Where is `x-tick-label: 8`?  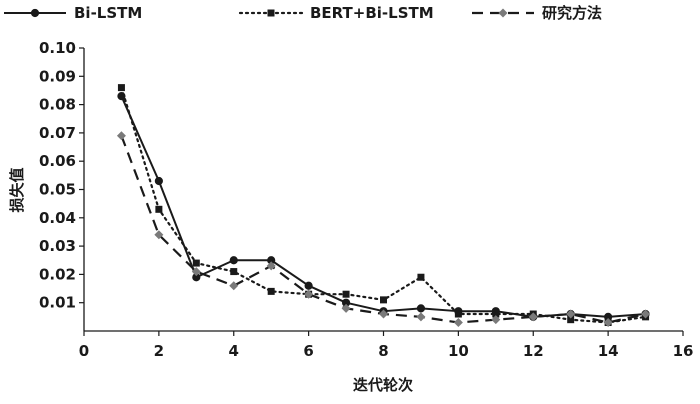
x-tick-label: 8 is located at coordinates (383, 351).